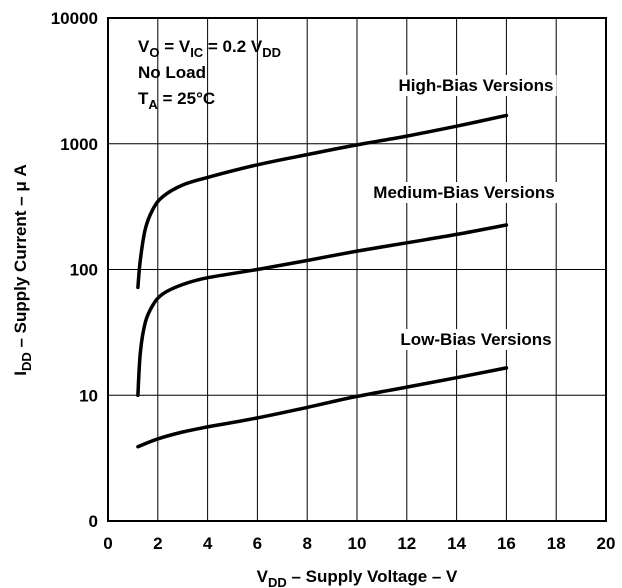 The height and width of the screenshot is (588, 622). I want to click on x-tick-label: 12, so click(406, 543).